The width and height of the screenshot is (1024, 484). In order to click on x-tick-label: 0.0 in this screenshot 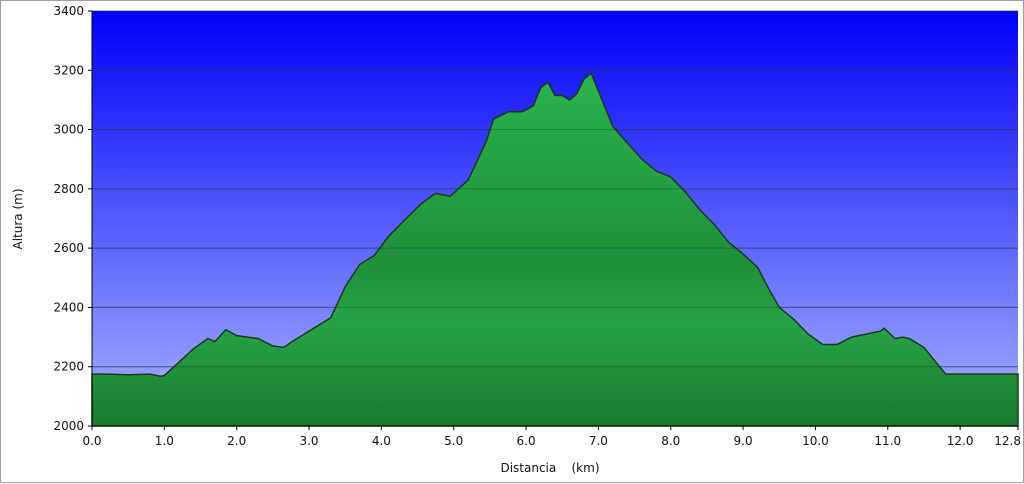, I will do `click(91, 441)`.